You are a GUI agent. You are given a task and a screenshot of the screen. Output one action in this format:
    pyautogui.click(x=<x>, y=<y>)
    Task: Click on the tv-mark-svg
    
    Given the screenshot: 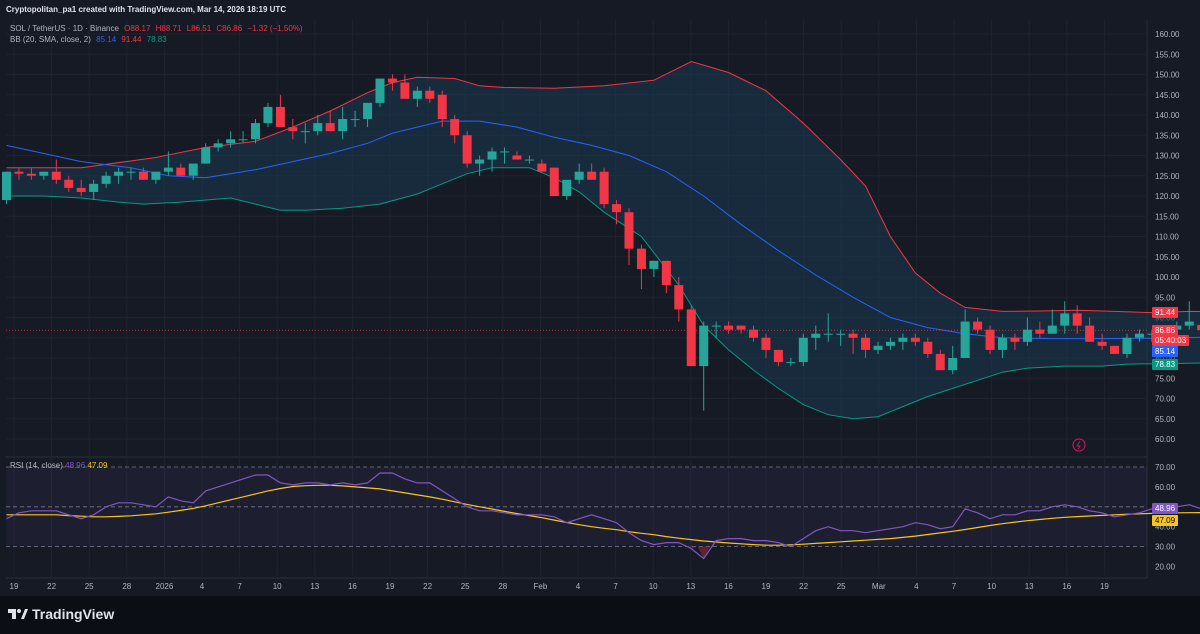 What is the action you would take?
    pyautogui.click(x=18, y=614)
    